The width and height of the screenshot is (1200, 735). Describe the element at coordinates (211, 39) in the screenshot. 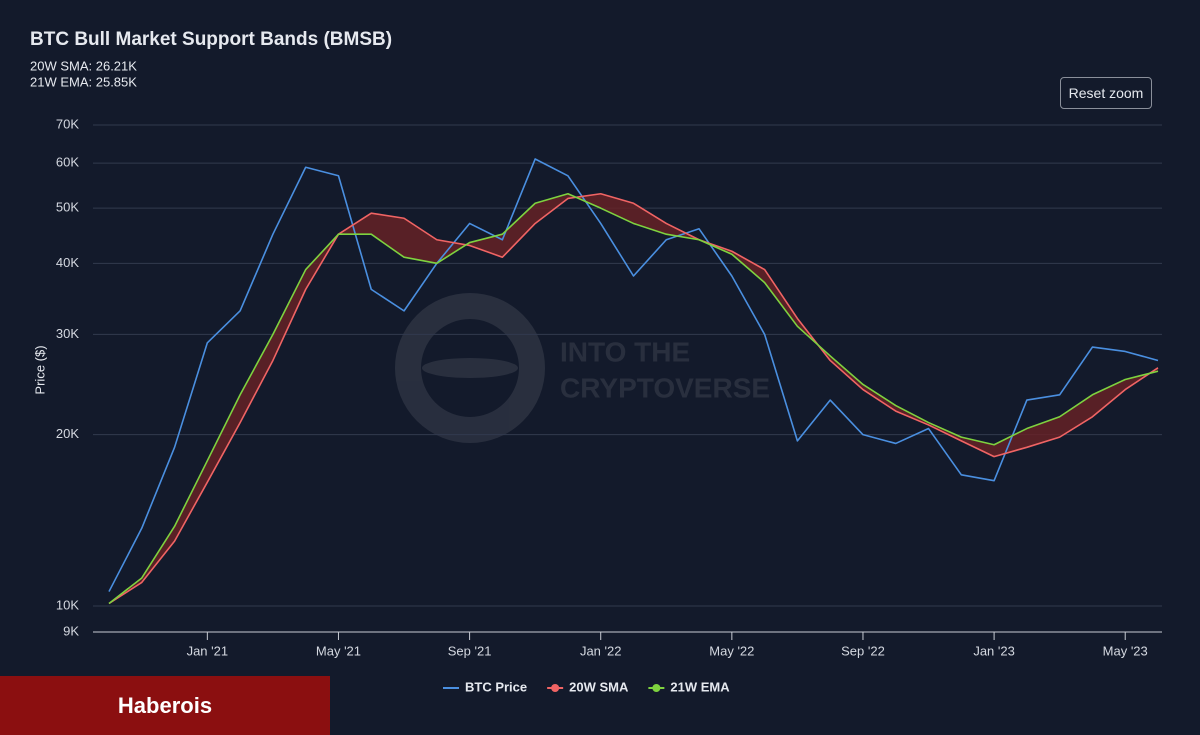

I see `chart-title: BTC Bull Market Support Bands (BMSB)` at that location.